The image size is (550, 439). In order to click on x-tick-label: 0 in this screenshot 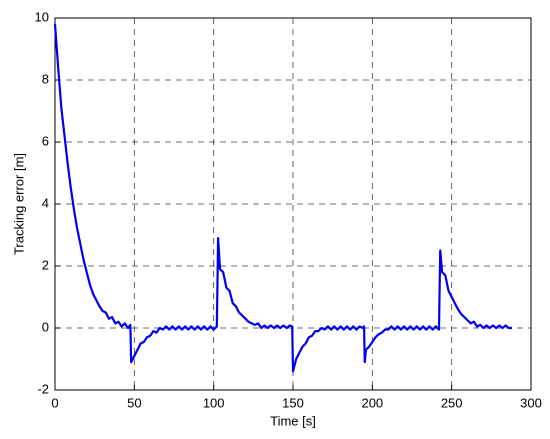, I will do `click(54, 402)`.